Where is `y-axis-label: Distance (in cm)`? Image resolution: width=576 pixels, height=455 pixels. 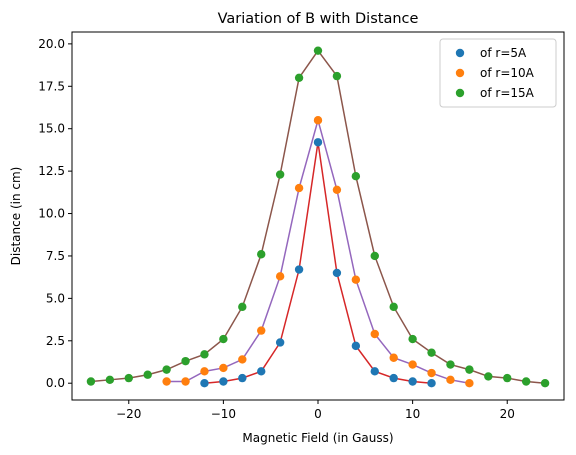
y-axis-label: Distance (in cm) is located at coordinates (16, 216).